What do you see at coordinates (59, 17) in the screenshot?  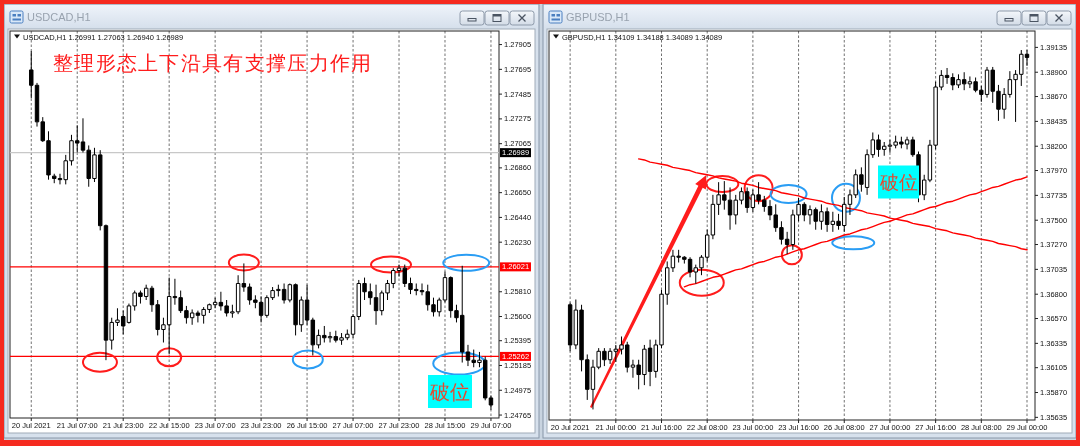 I see `chart-title: USDCAD,H1` at bounding box center [59, 17].